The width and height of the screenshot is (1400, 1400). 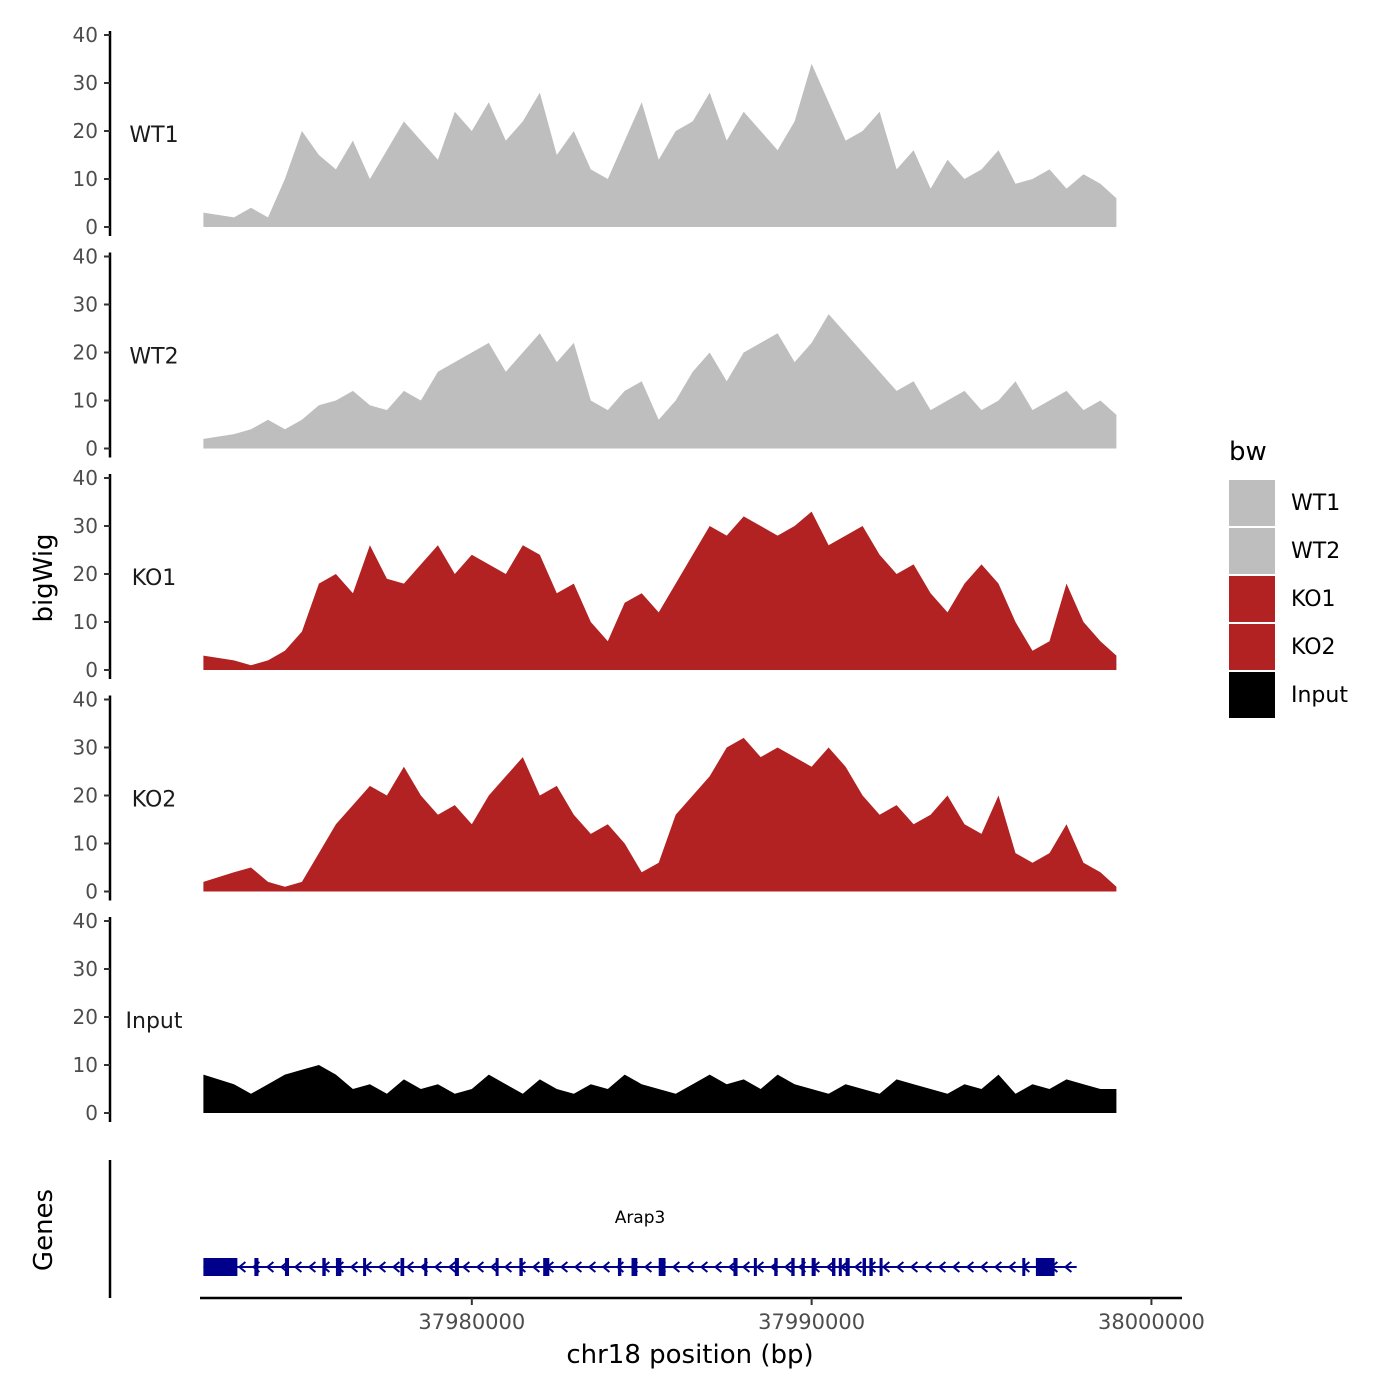 What do you see at coordinates (595, 353) in the screenshot?
I see `track-wt2: 0 10 20 30 40 WT2` at bounding box center [595, 353].